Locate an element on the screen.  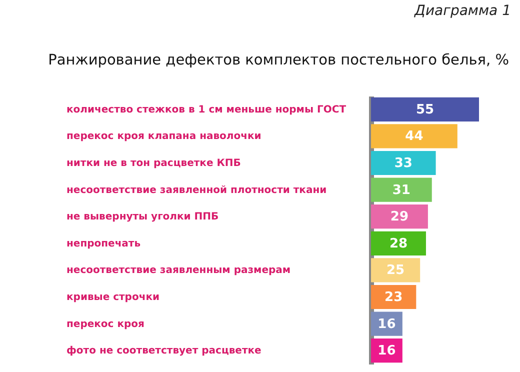
y-tick-label: несоответствие заявленным размерам is located at coordinates (178, 270).